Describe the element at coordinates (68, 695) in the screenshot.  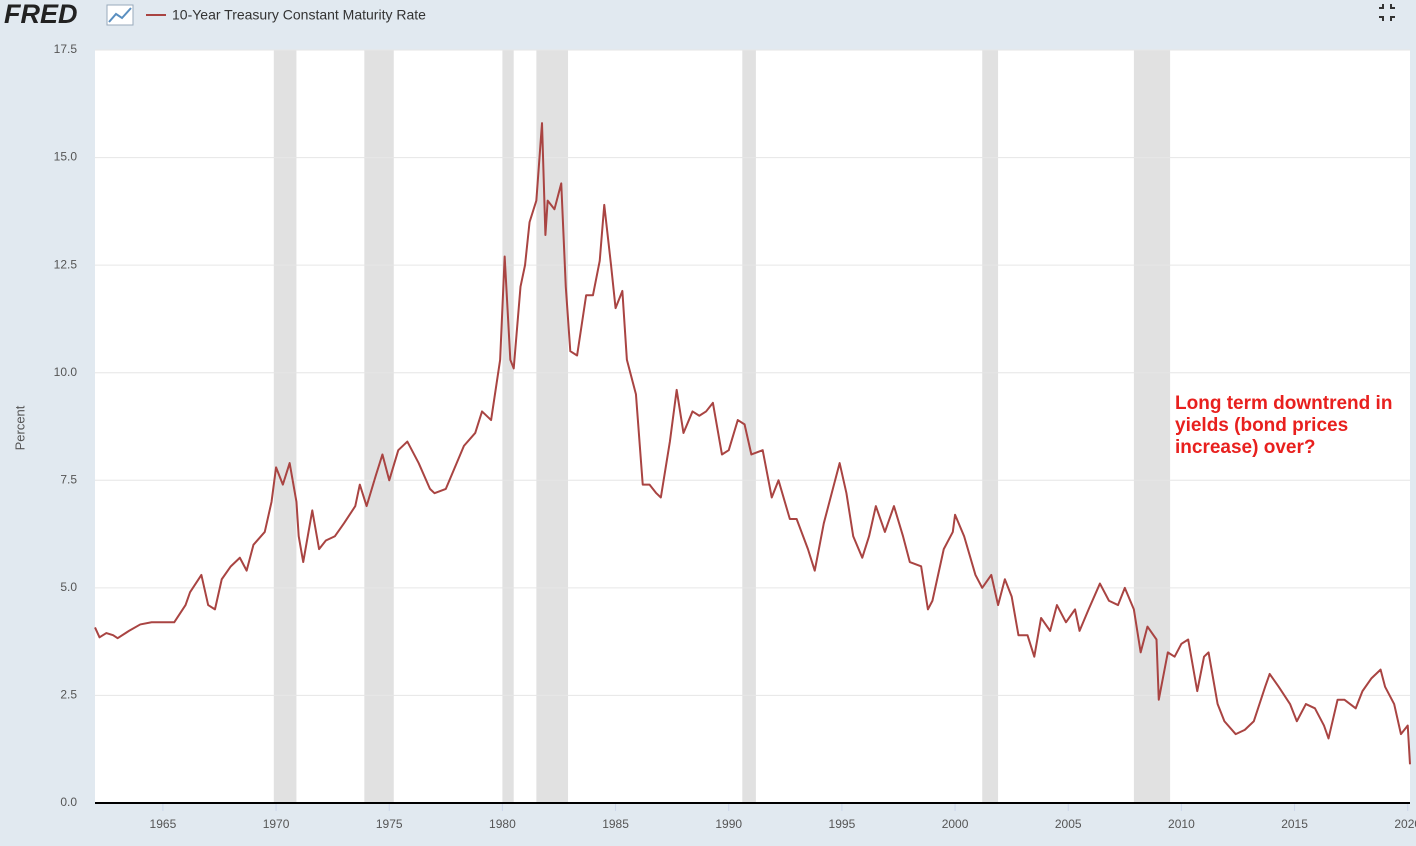
I see `y-tick-label: 2.5` at that location.